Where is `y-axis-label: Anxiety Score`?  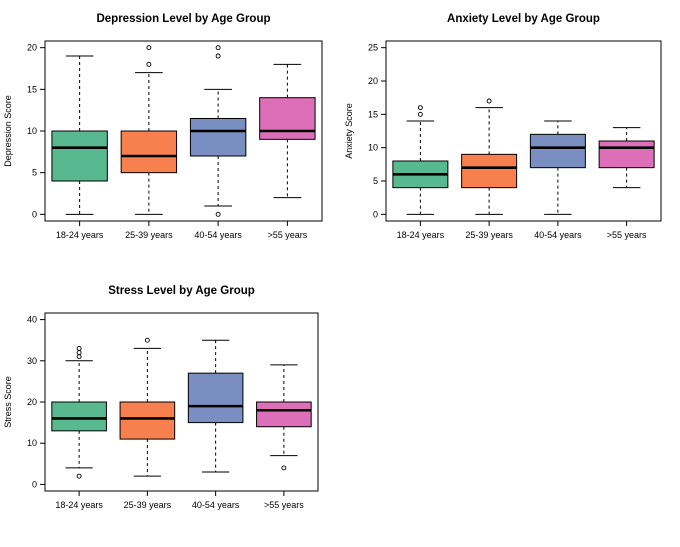
y-axis-label: Anxiety Score is located at coordinates (349, 131).